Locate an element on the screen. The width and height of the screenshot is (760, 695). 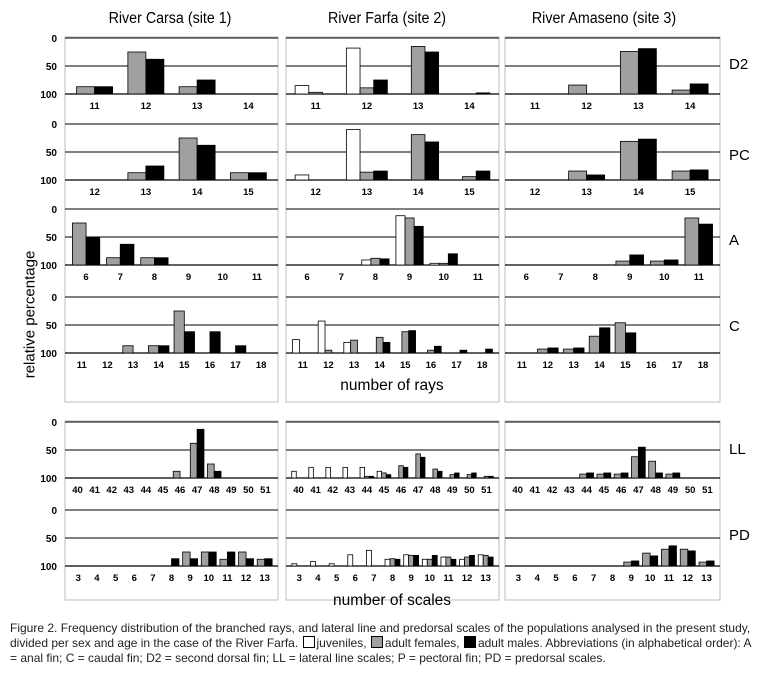
x-tick-label: 40 is located at coordinates (77, 490).